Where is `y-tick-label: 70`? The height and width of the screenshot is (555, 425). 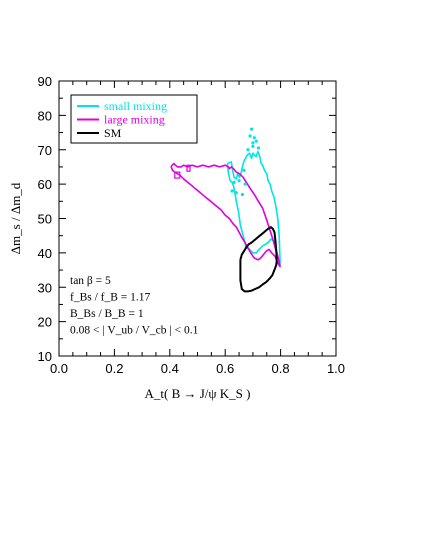 y-tick-label: 70 is located at coordinates (45, 150).